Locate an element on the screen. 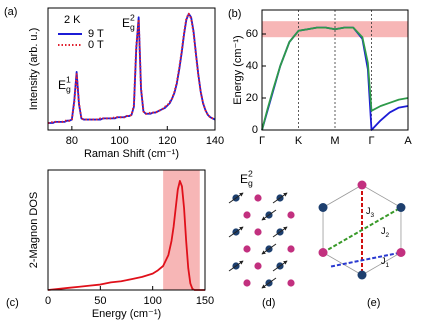  y-axis-label: Energy (cm⁻¹) is located at coordinates (238, 69).